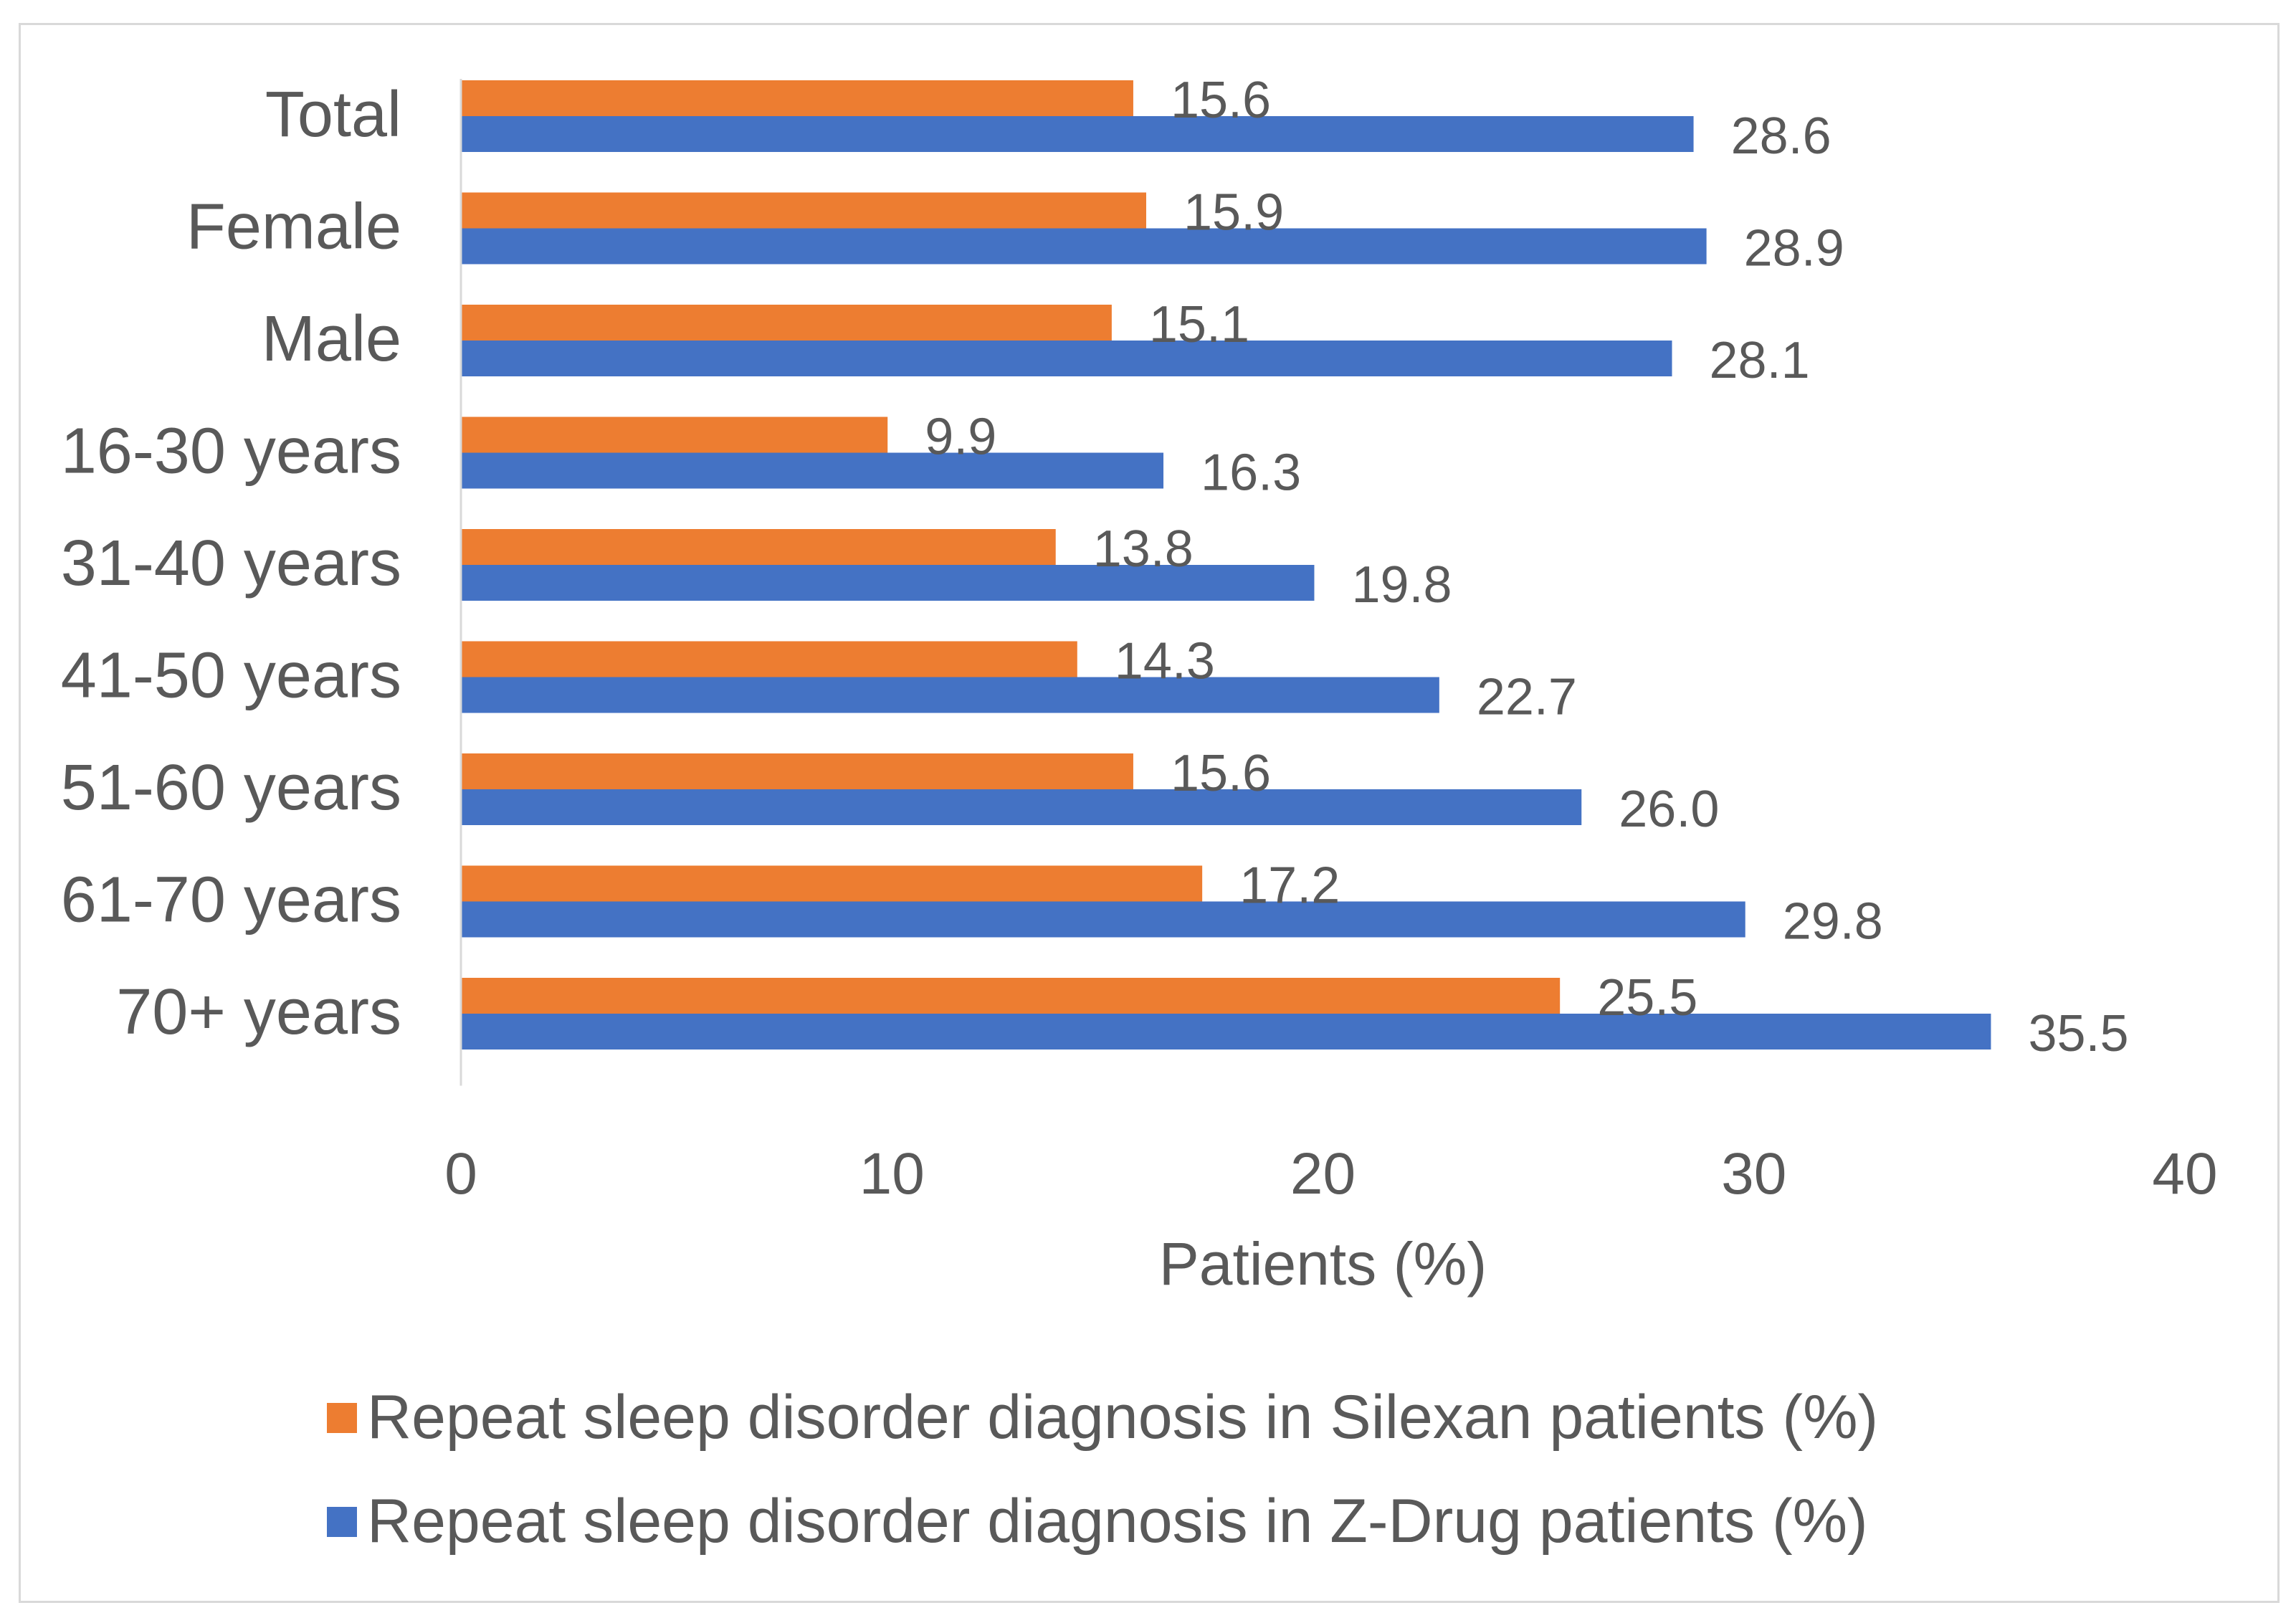 This screenshot has height=1623, width=2296. Describe the element at coordinates (674, 435) in the screenshot. I see `bar-silexan-16-30-years` at that location.